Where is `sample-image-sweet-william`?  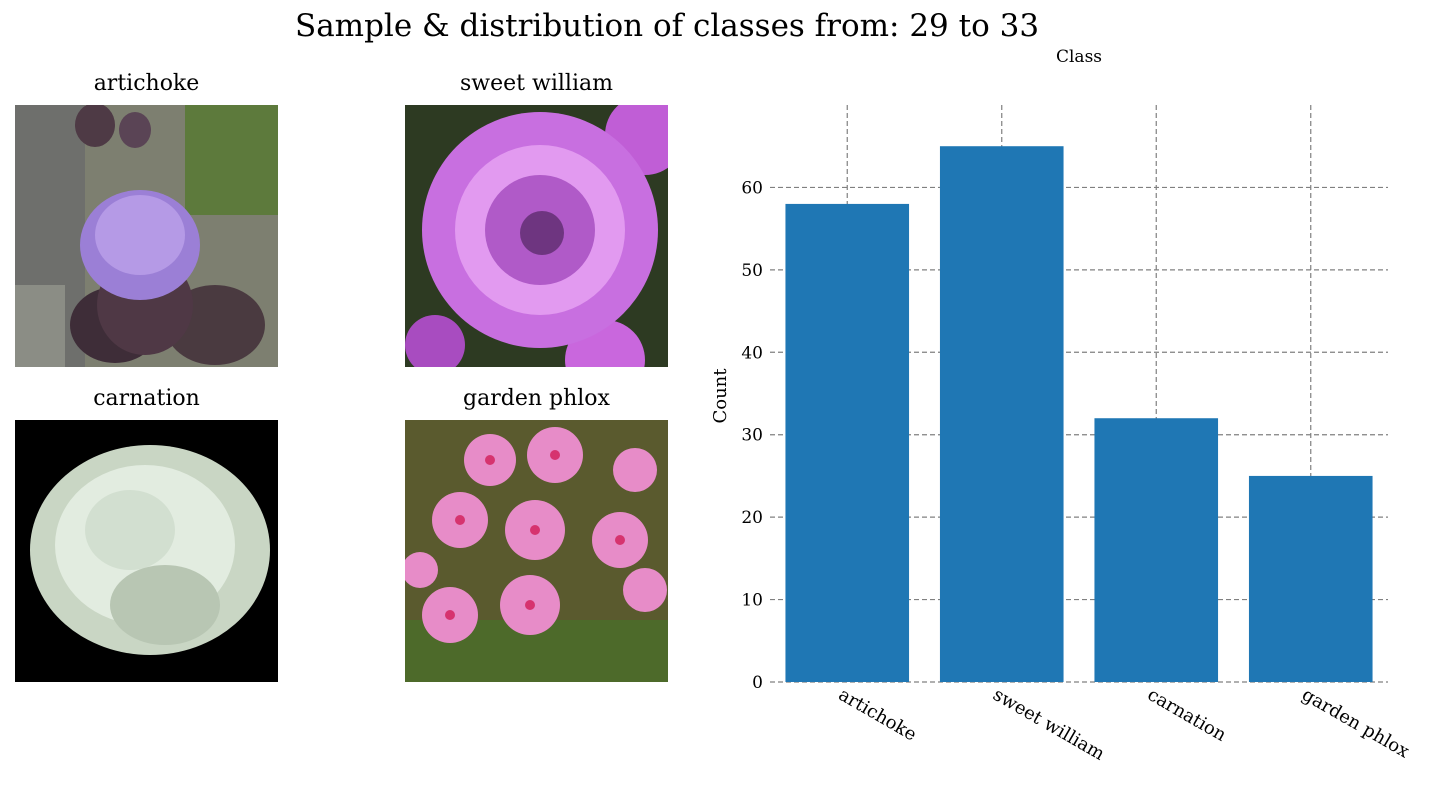
sample-image-sweet-william is located at coordinates (536, 236).